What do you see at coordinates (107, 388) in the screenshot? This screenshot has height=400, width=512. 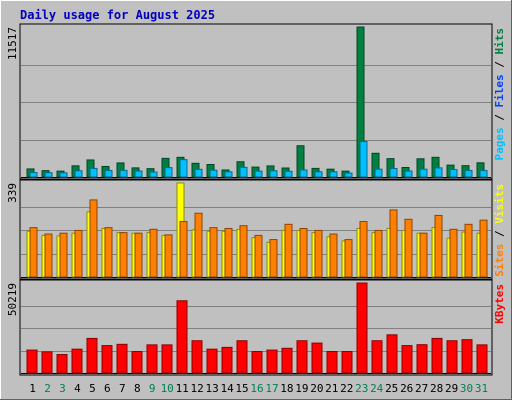 I see `x-label-day-6: 6` at bounding box center [107, 388].